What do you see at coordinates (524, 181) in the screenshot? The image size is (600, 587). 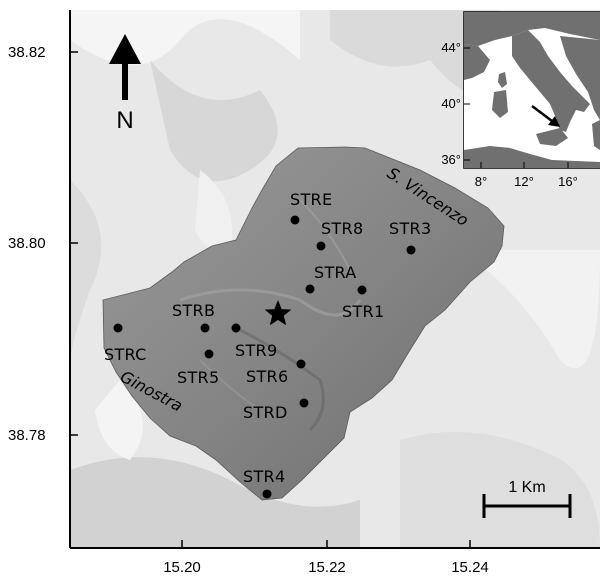 I see `inset-lon-label: 12°` at bounding box center [524, 181].